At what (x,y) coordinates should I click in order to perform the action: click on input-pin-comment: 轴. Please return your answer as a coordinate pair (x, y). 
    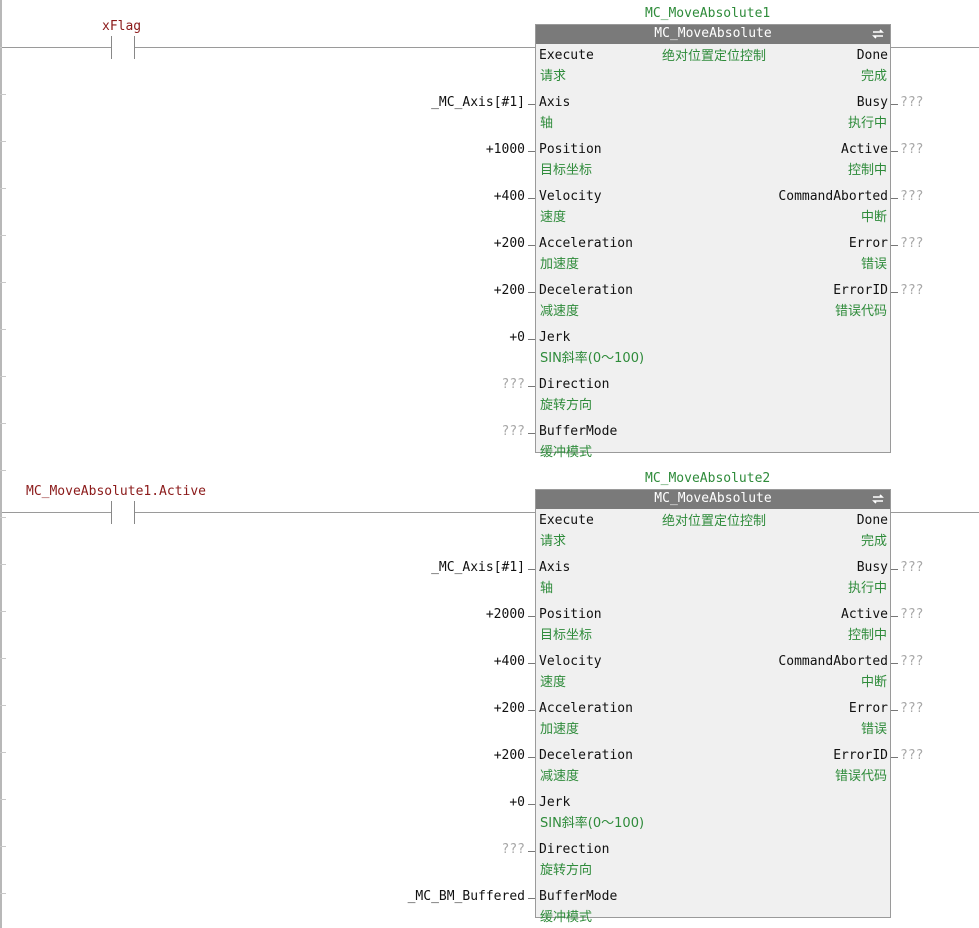
    Looking at the image, I should click on (547, 123).